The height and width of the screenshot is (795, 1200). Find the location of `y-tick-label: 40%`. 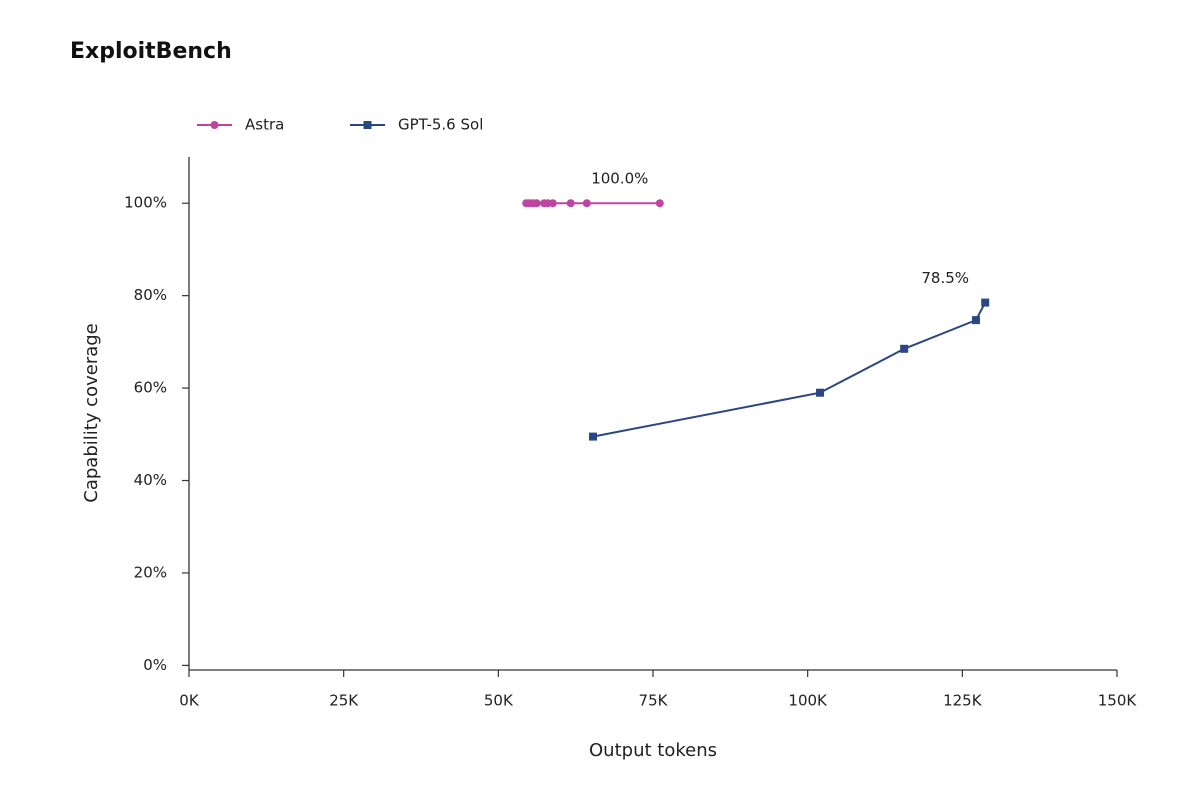

y-tick-label: 40% is located at coordinates (150, 480).